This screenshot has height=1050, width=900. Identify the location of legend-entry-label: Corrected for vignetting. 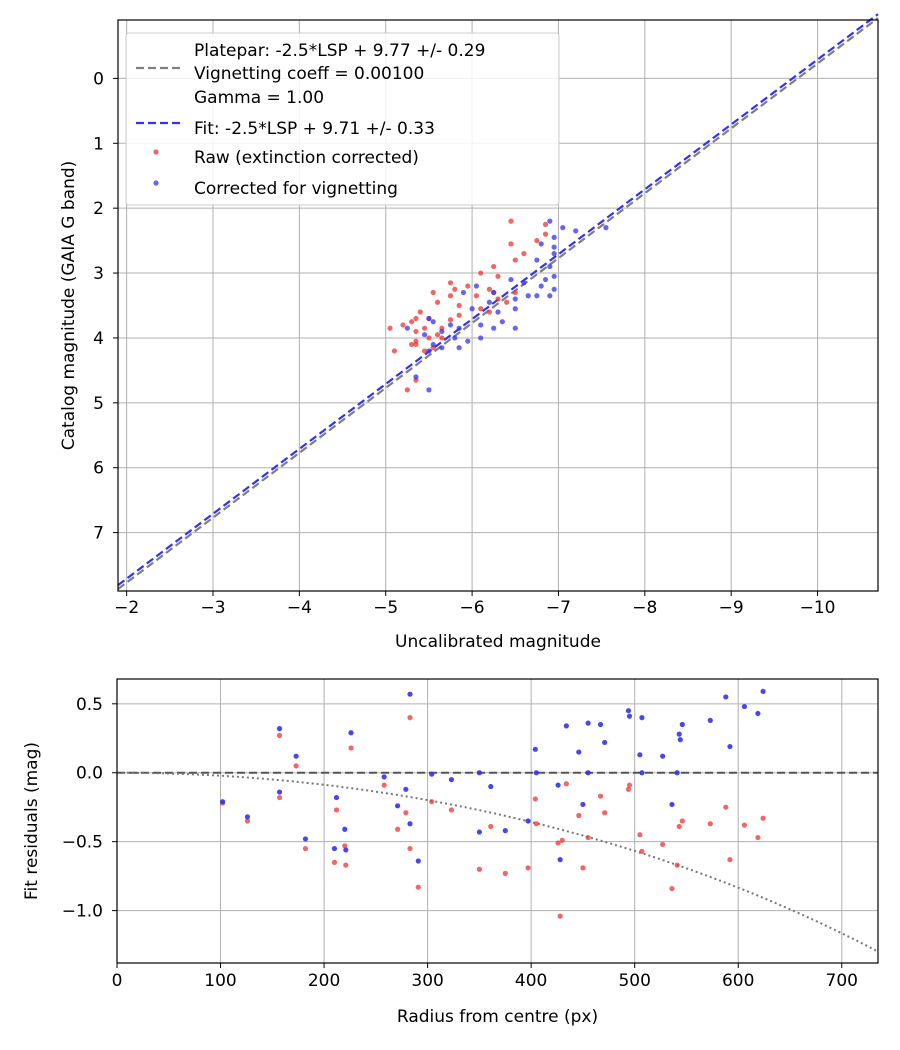
(296, 189).